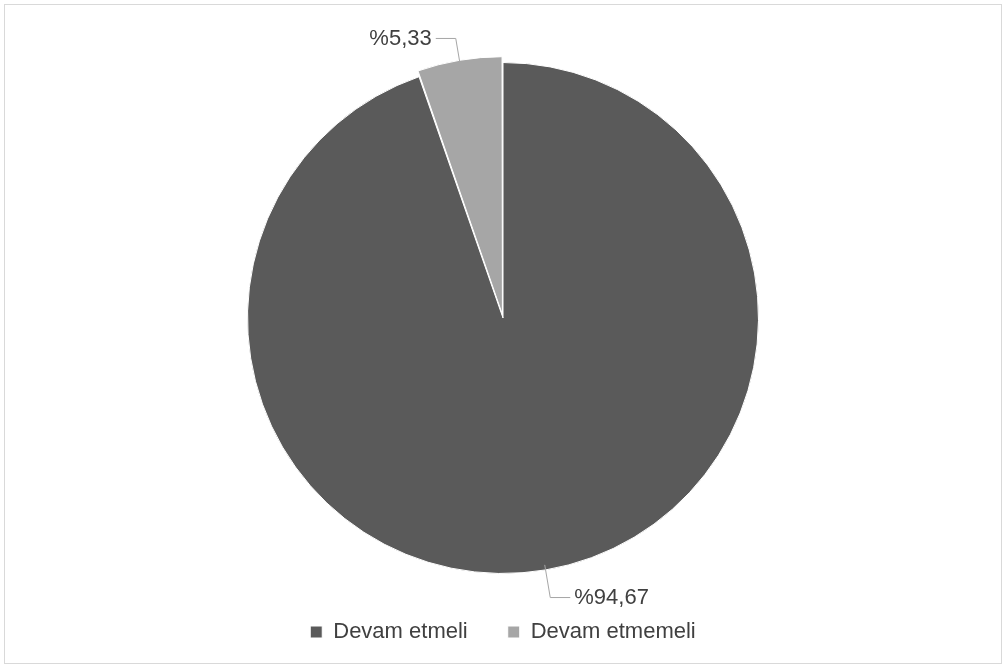 The image size is (1008, 669). Describe the element at coordinates (400, 37) in the screenshot. I see `data-label: %5,33` at that location.